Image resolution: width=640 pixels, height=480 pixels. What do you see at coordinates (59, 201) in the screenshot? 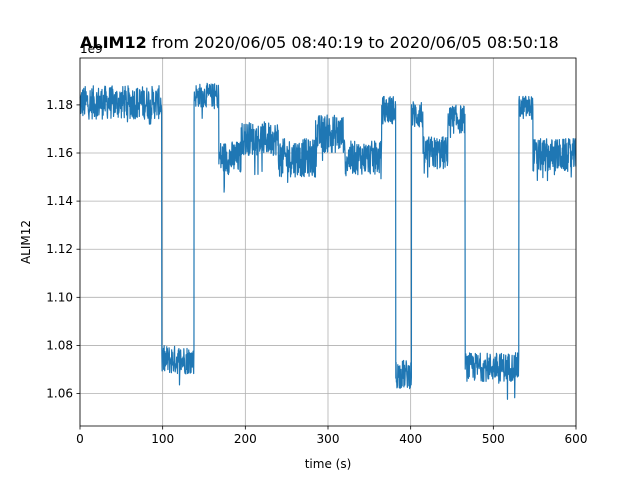
I see `y-tick-label: 1.14` at bounding box center [59, 201].